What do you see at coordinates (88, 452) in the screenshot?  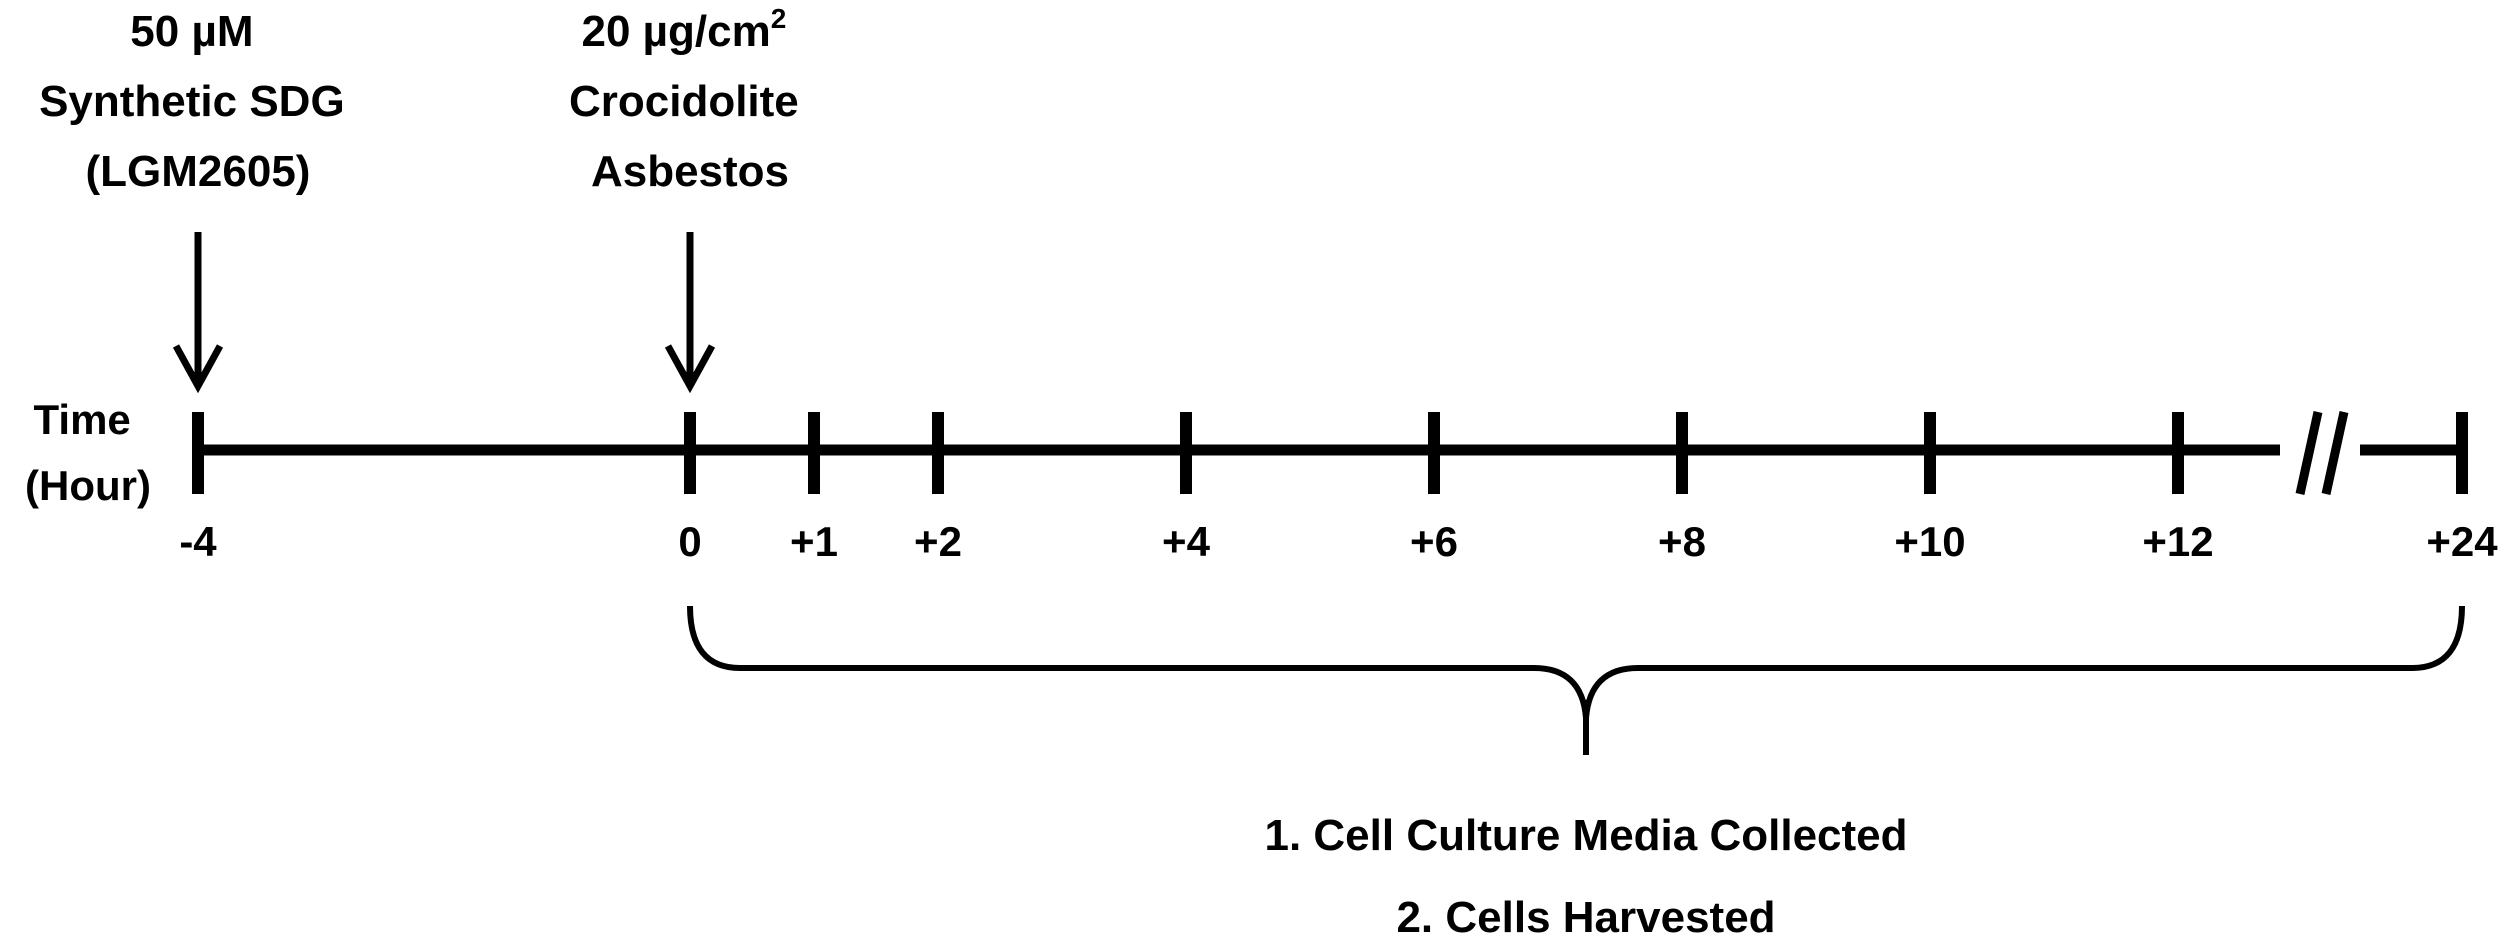 I see `axis-label: Time (Hour)` at bounding box center [88, 452].